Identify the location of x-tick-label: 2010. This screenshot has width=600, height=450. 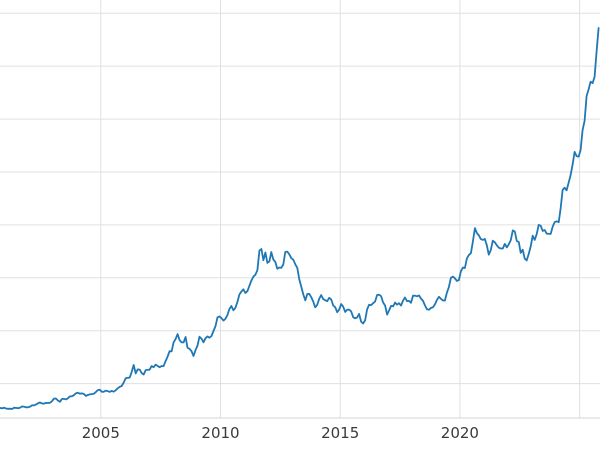
(220, 433).